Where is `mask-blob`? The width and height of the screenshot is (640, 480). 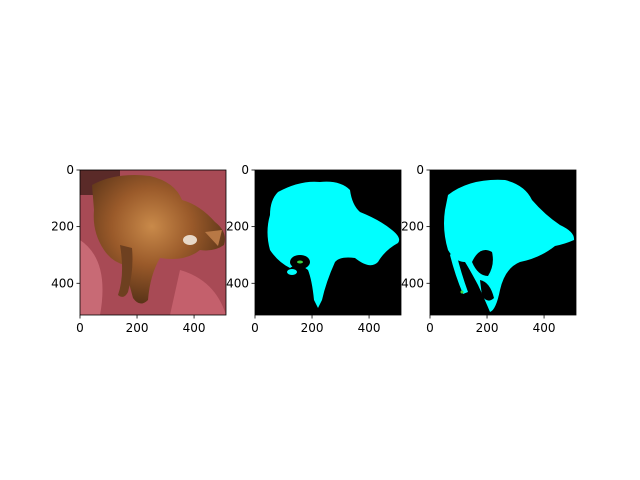
mask-blob is located at coordinates (292, 272).